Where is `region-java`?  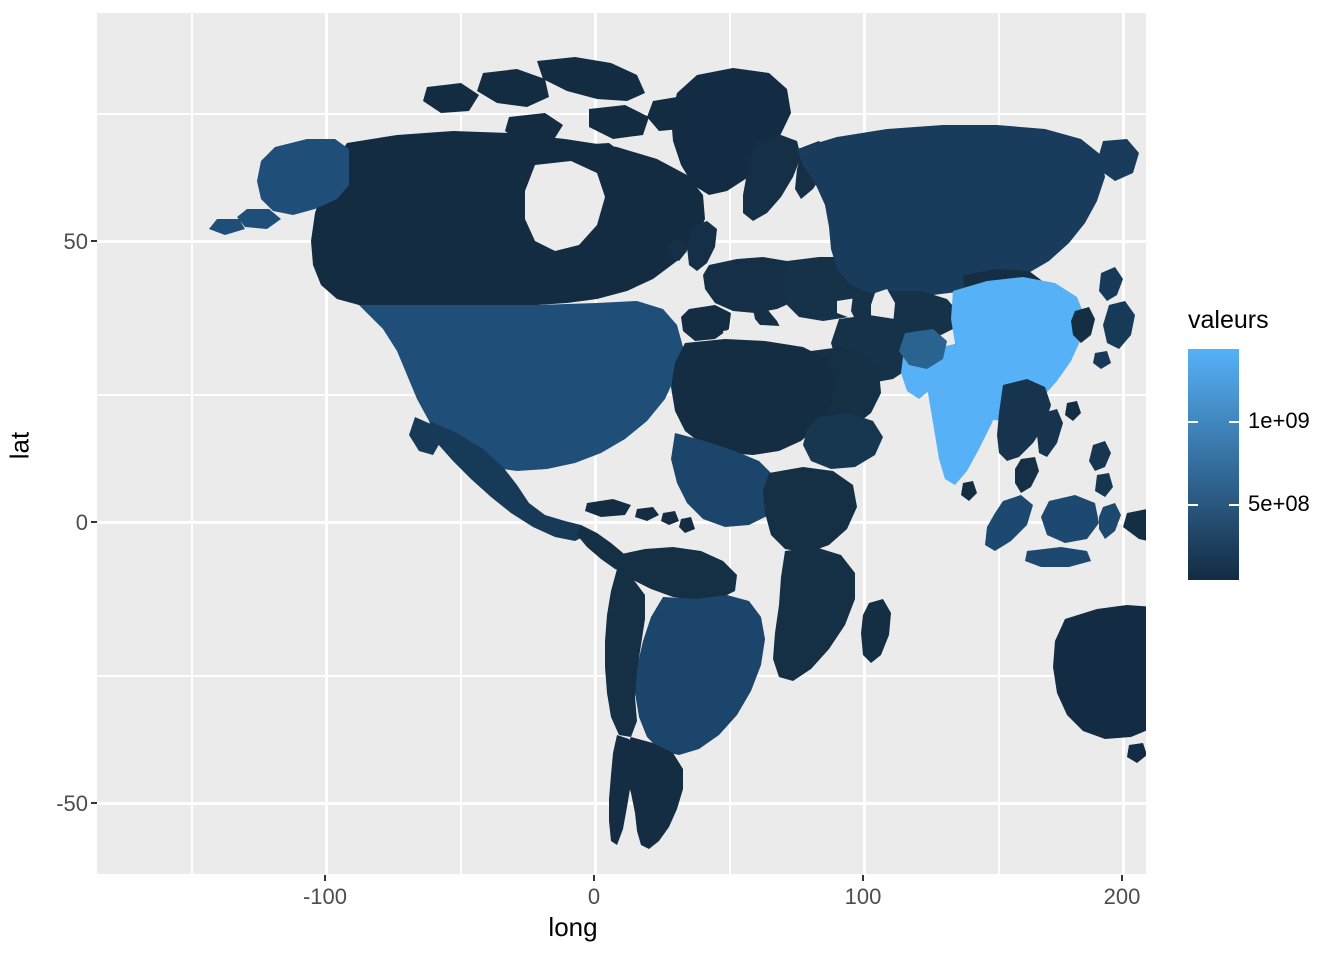
region-java is located at coordinates (1058, 557).